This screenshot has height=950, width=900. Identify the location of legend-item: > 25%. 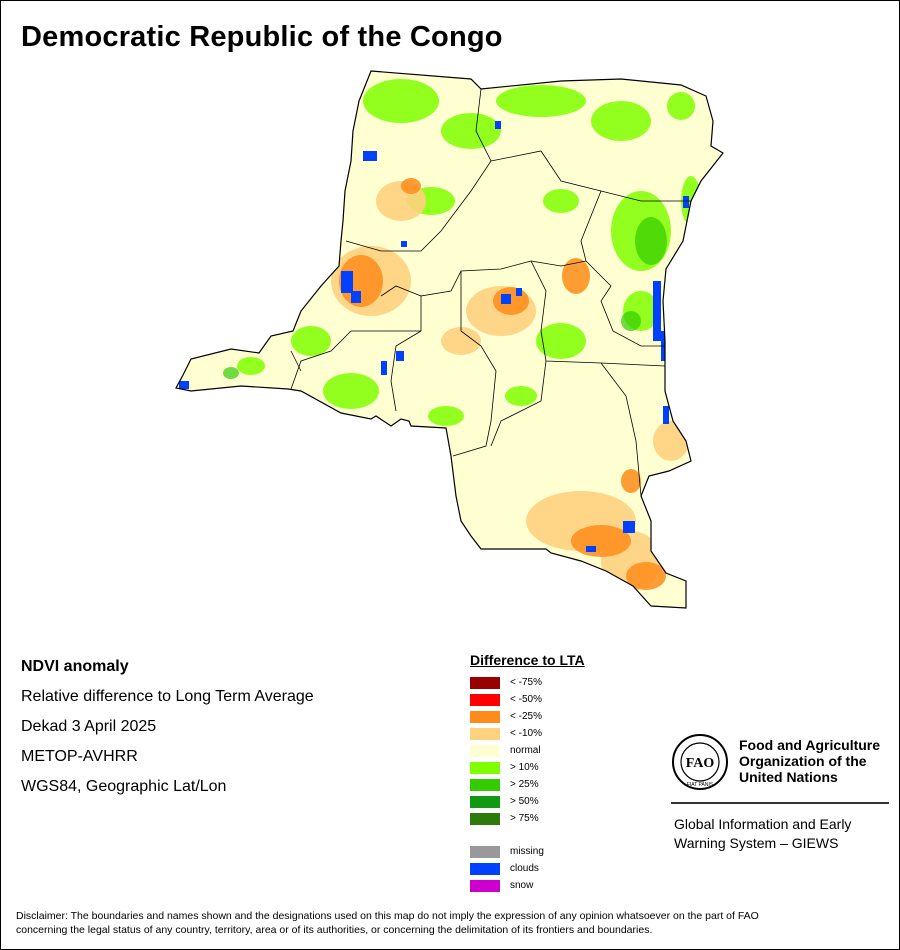
(560, 785).